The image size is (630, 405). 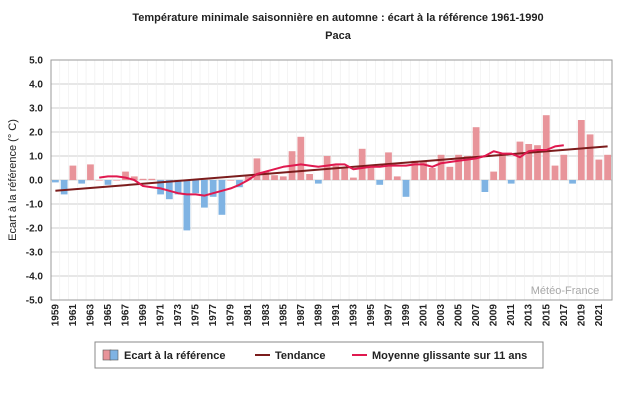 What do you see at coordinates (73, 315) in the screenshot?
I see `x-tick-label: 1961` at bounding box center [73, 315].